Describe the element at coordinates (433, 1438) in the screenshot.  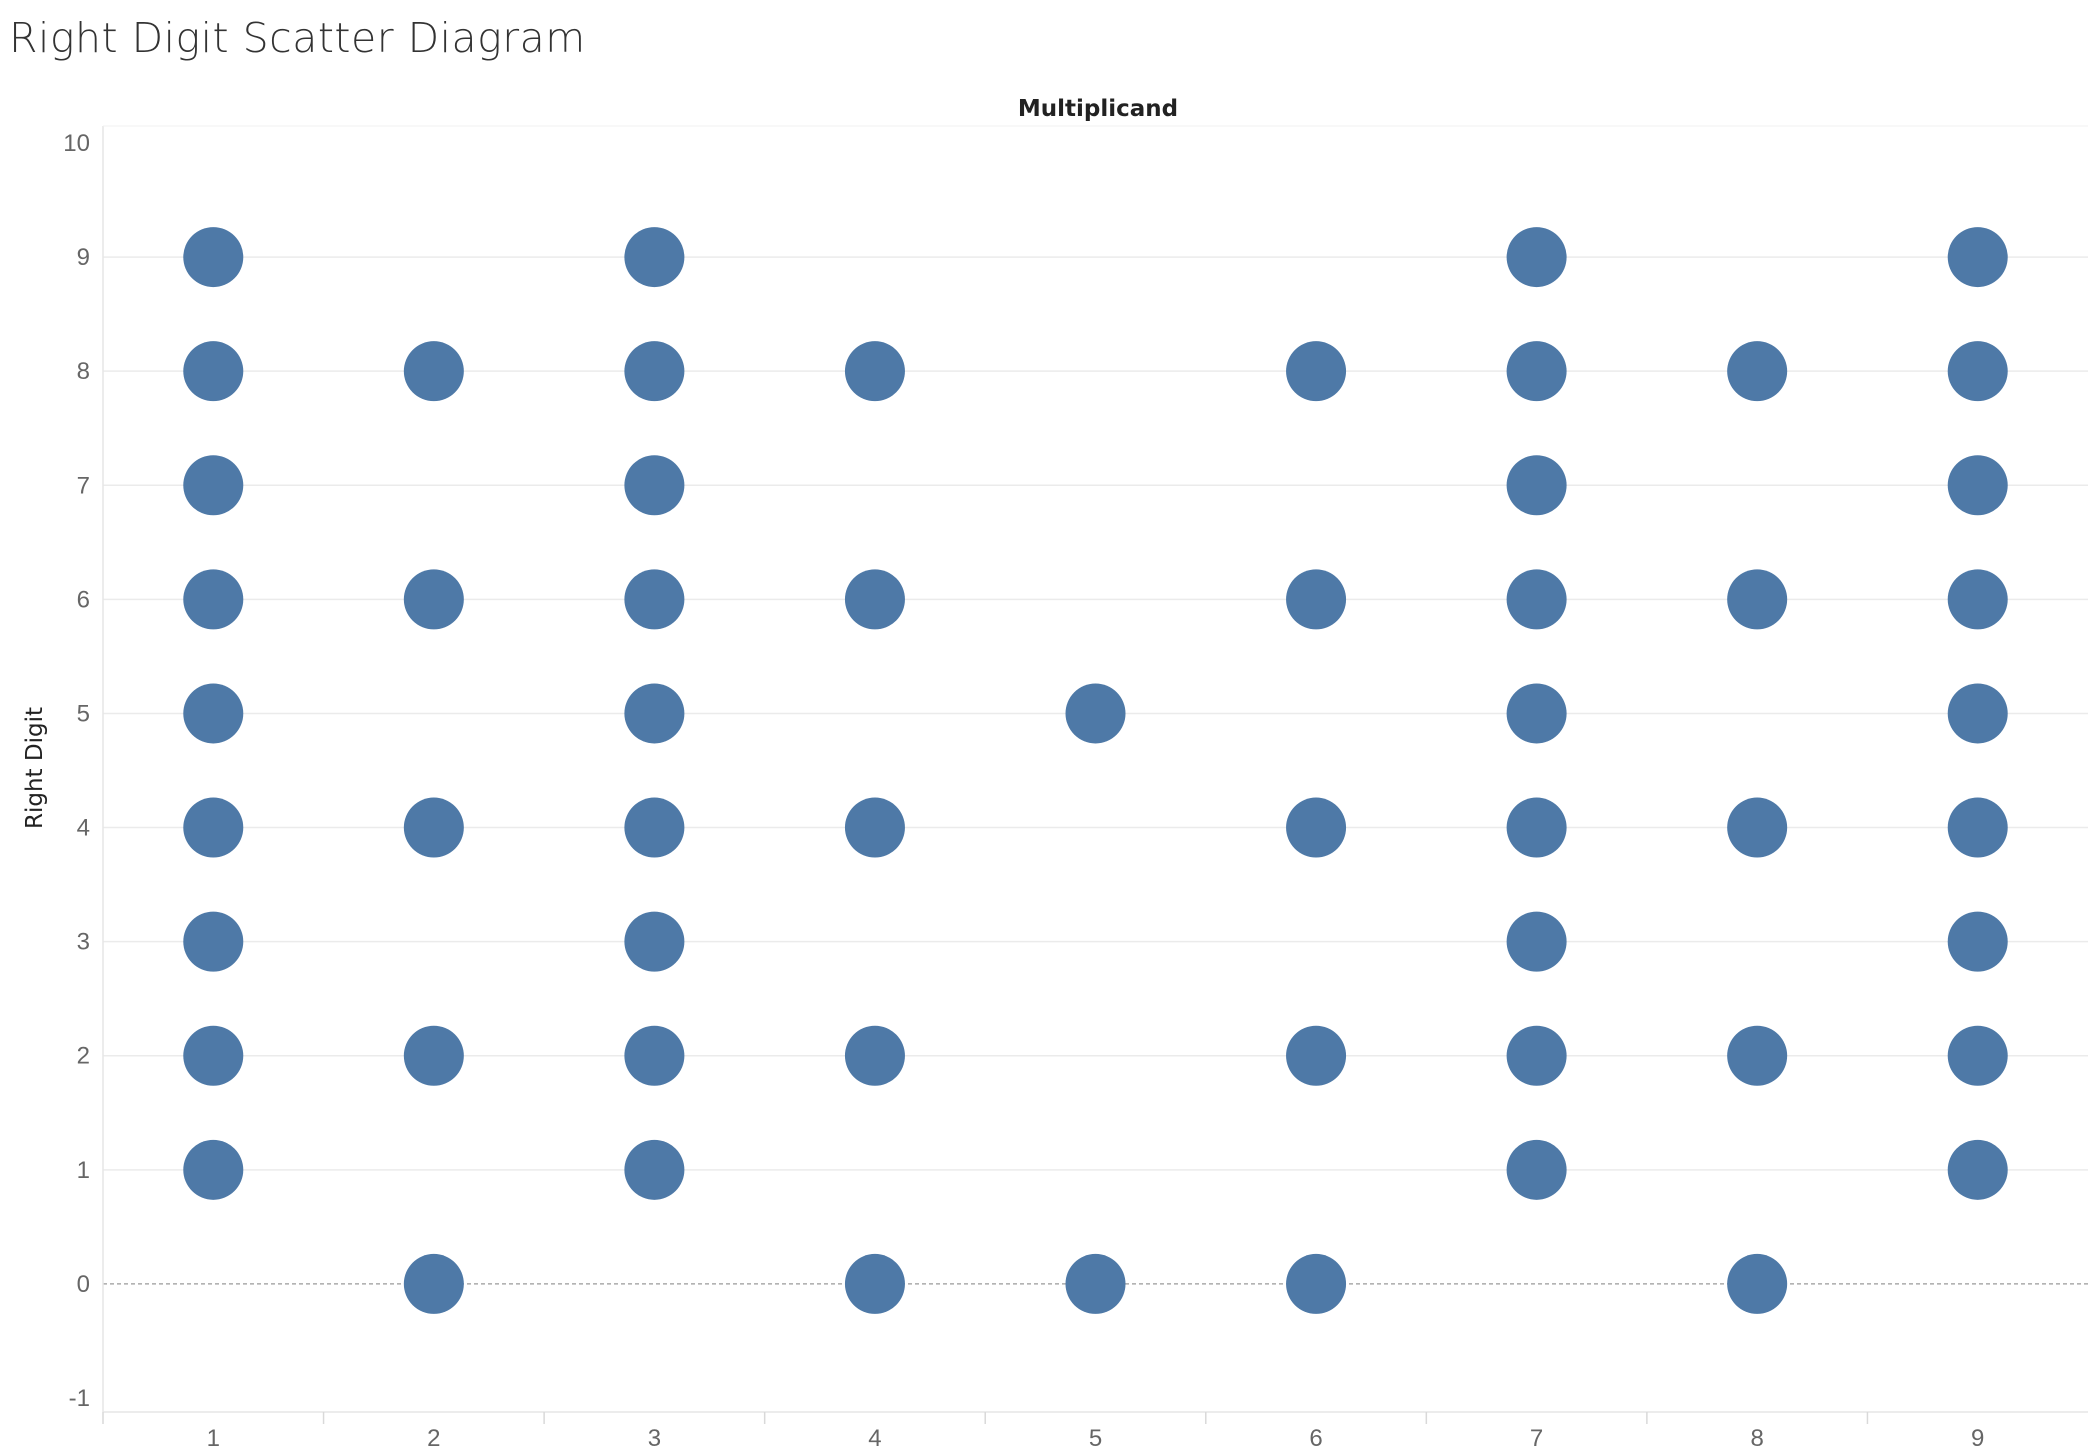
I see `x-tick-label: 2` at that location.